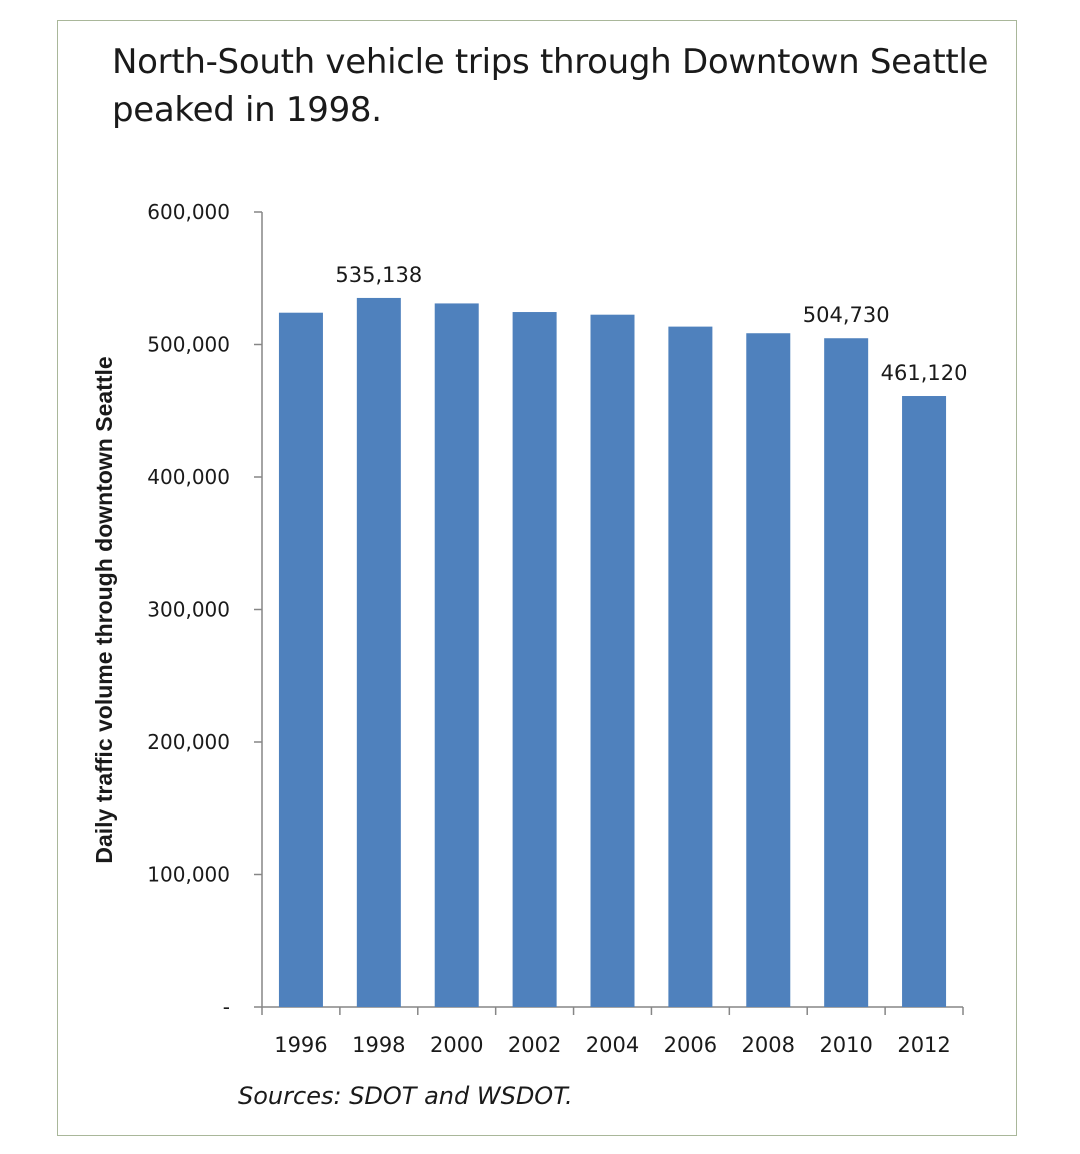  Describe the element at coordinates (612, 660) in the screenshot. I see `bar-2004` at that location.